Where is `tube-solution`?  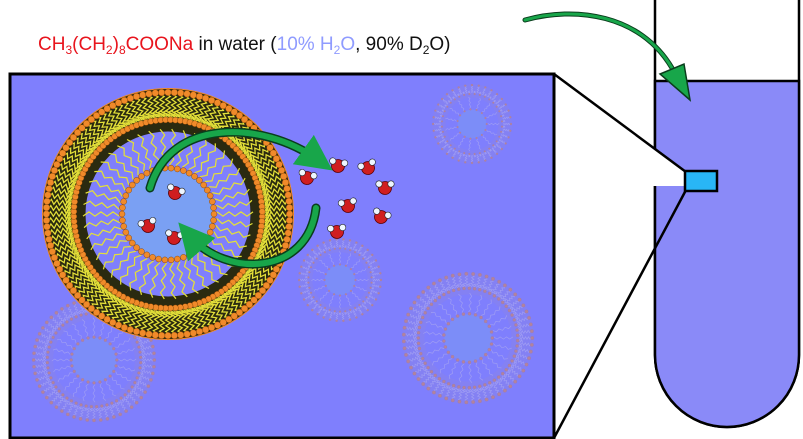 tube-solution is located at coordinates (727, 254).